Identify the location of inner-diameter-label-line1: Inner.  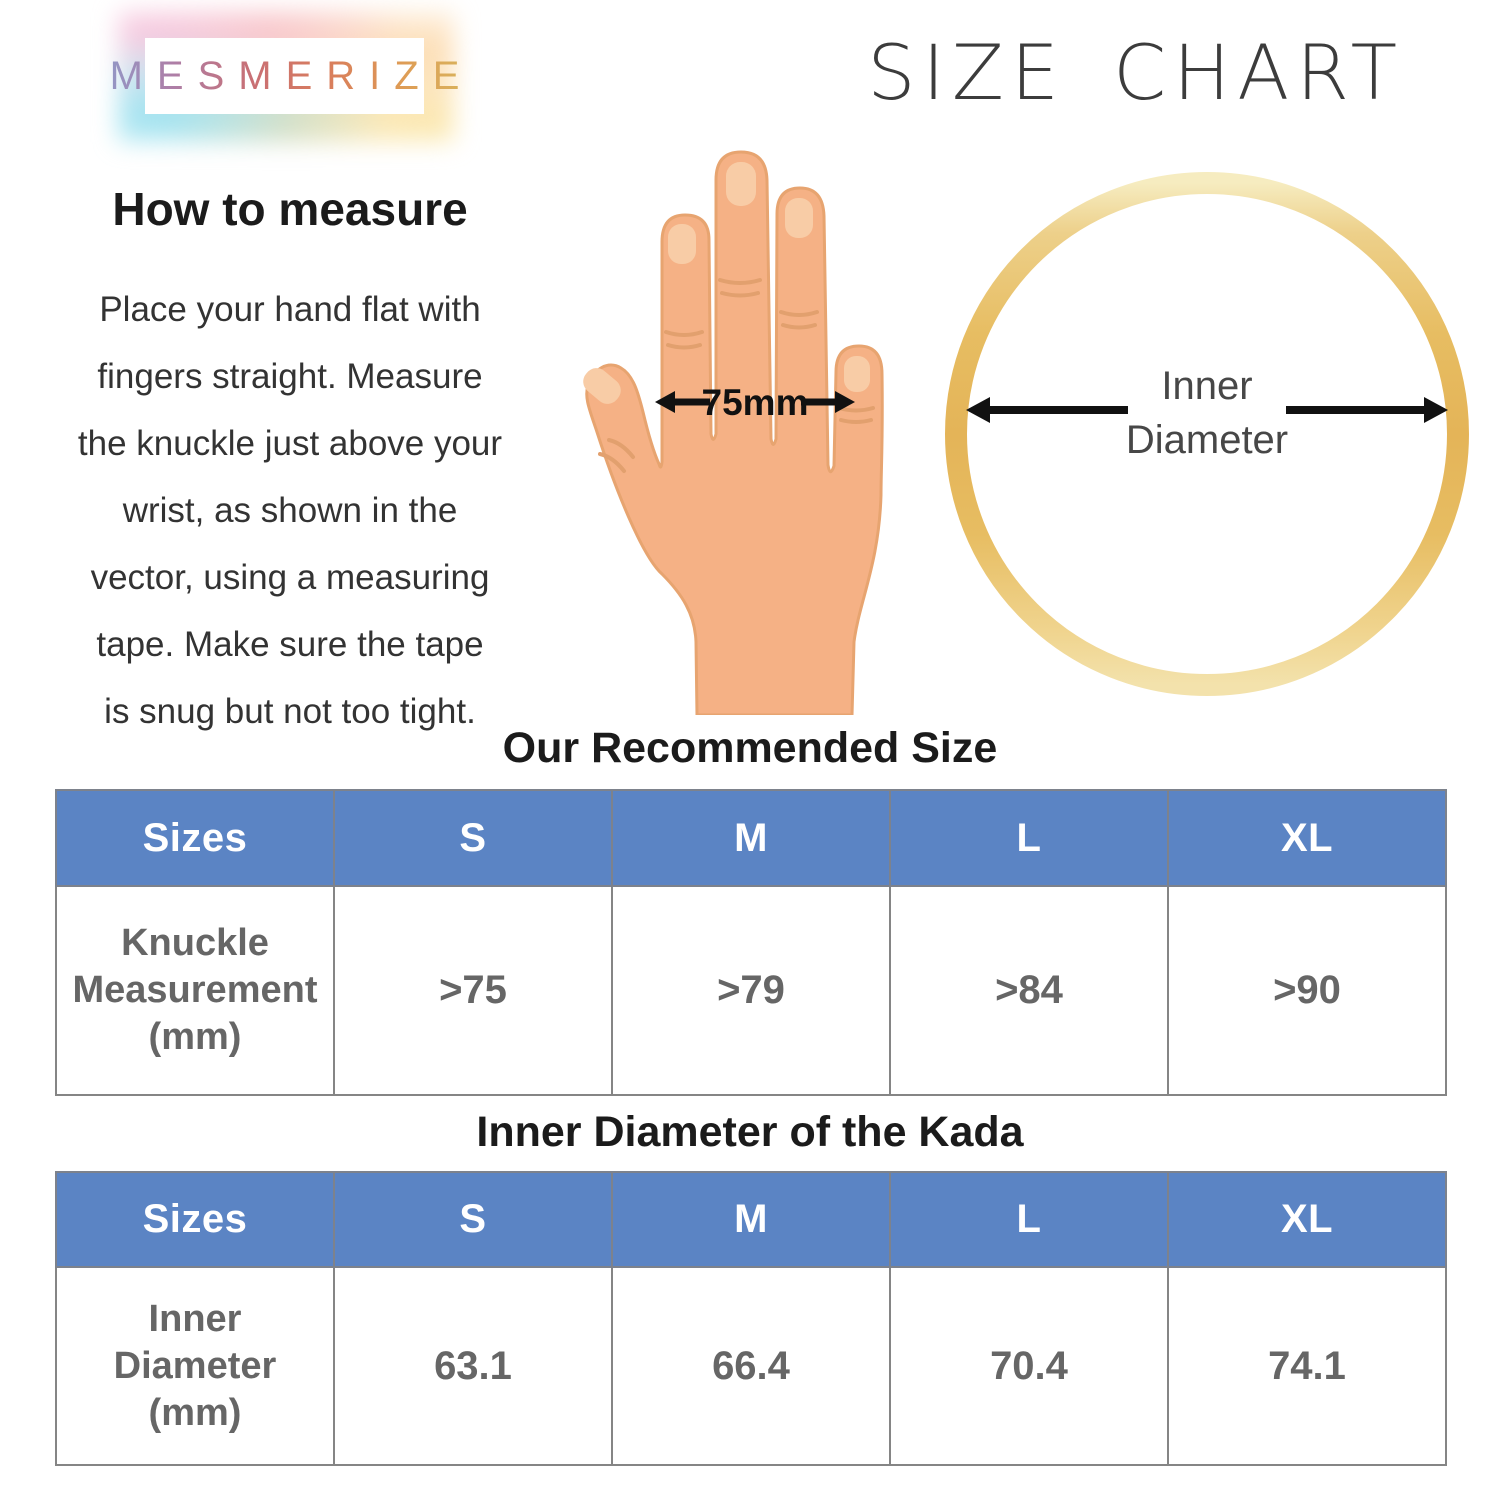
(1206, 386).